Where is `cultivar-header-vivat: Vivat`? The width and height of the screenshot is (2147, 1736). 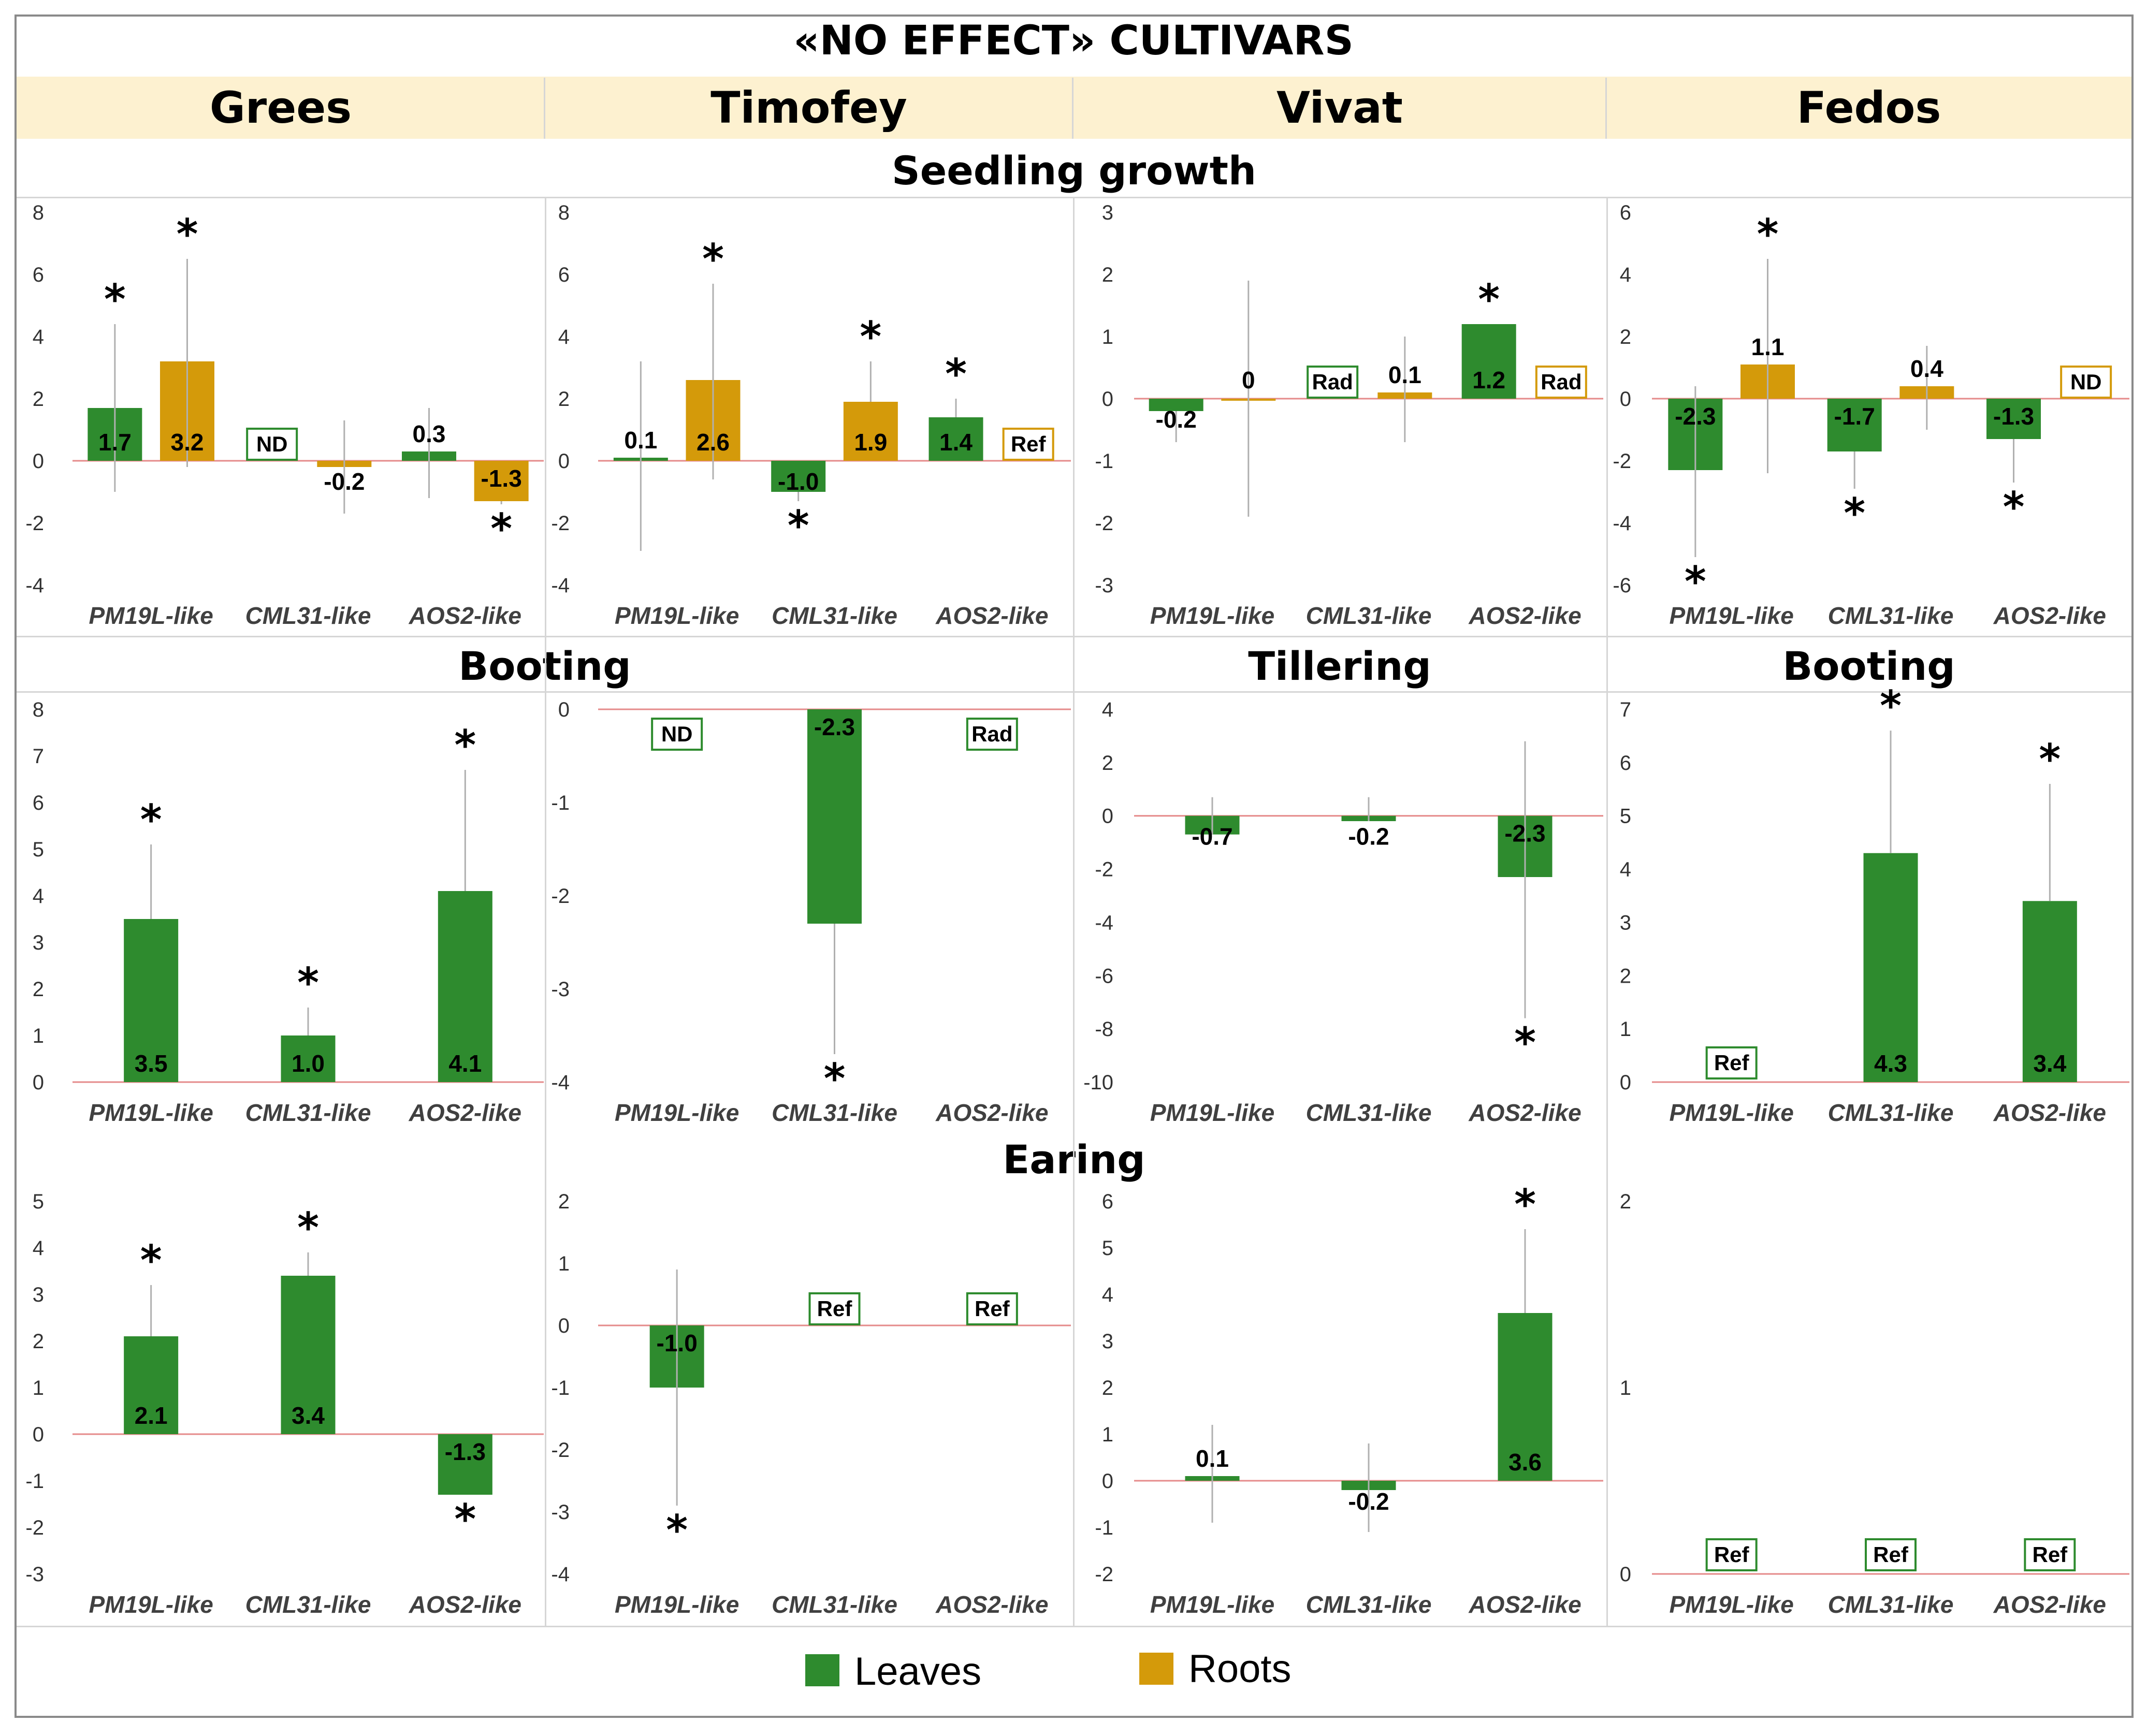
cultivar-header-vivat: Vivat is located at coordinates (1339, 107).